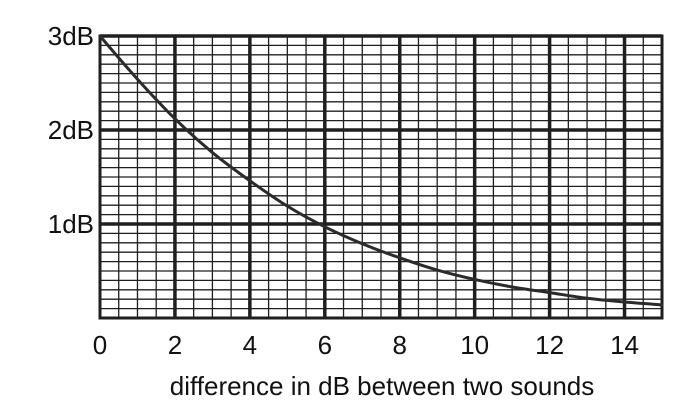  Describe the element at coordinates (71, 224) in the screenshot. I see `y-tick-label: 1dB` at that location.